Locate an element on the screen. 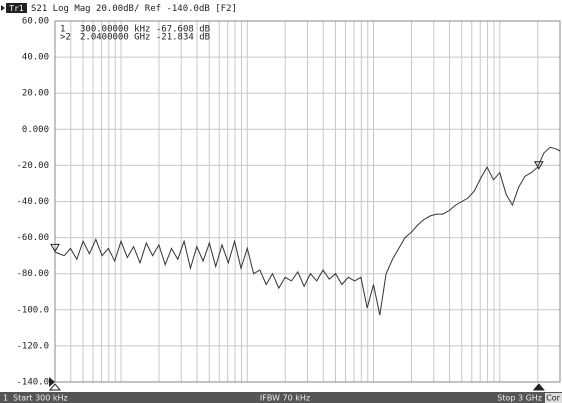 The image size is (562, 403). start-freq: Start 300 kHz is located at coordinates (40, 398).